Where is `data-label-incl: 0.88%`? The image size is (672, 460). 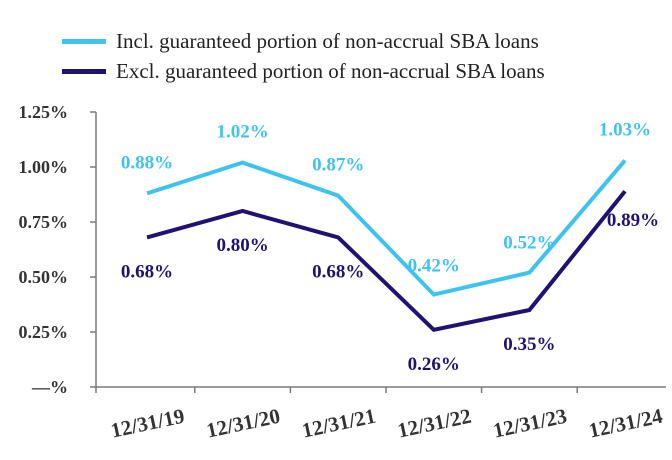 data-label-incl: 0.88% is located at coordinates (147, 162).